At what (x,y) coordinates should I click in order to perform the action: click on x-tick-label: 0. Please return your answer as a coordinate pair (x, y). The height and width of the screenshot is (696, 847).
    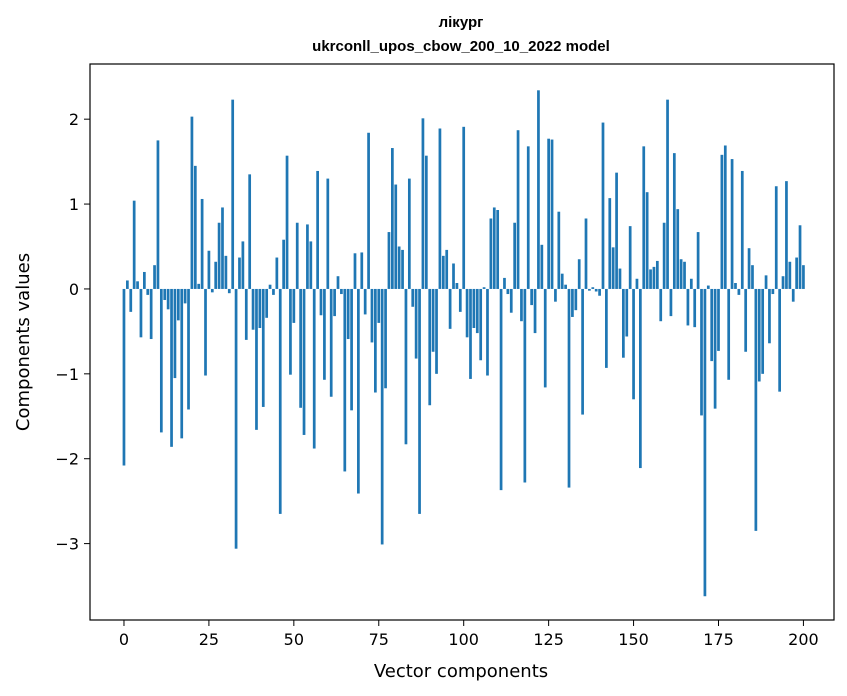
    Looking at the image, I should click on (124, 639).